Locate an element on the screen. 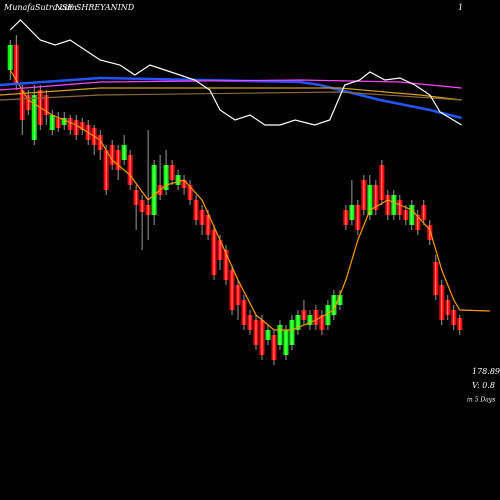 This screenshot has width=500, height=500. chart-title: NSE SHREYANIND is located at coordinates (94, 7).